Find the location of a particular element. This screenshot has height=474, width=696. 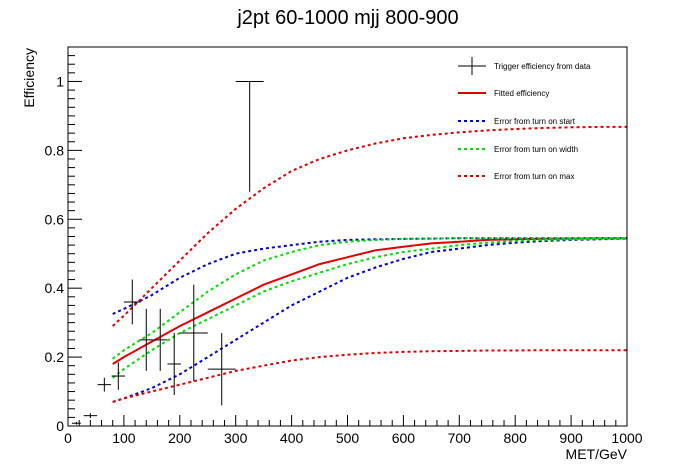

x-tick-label: 1000 is located at coordinates (626, 438).